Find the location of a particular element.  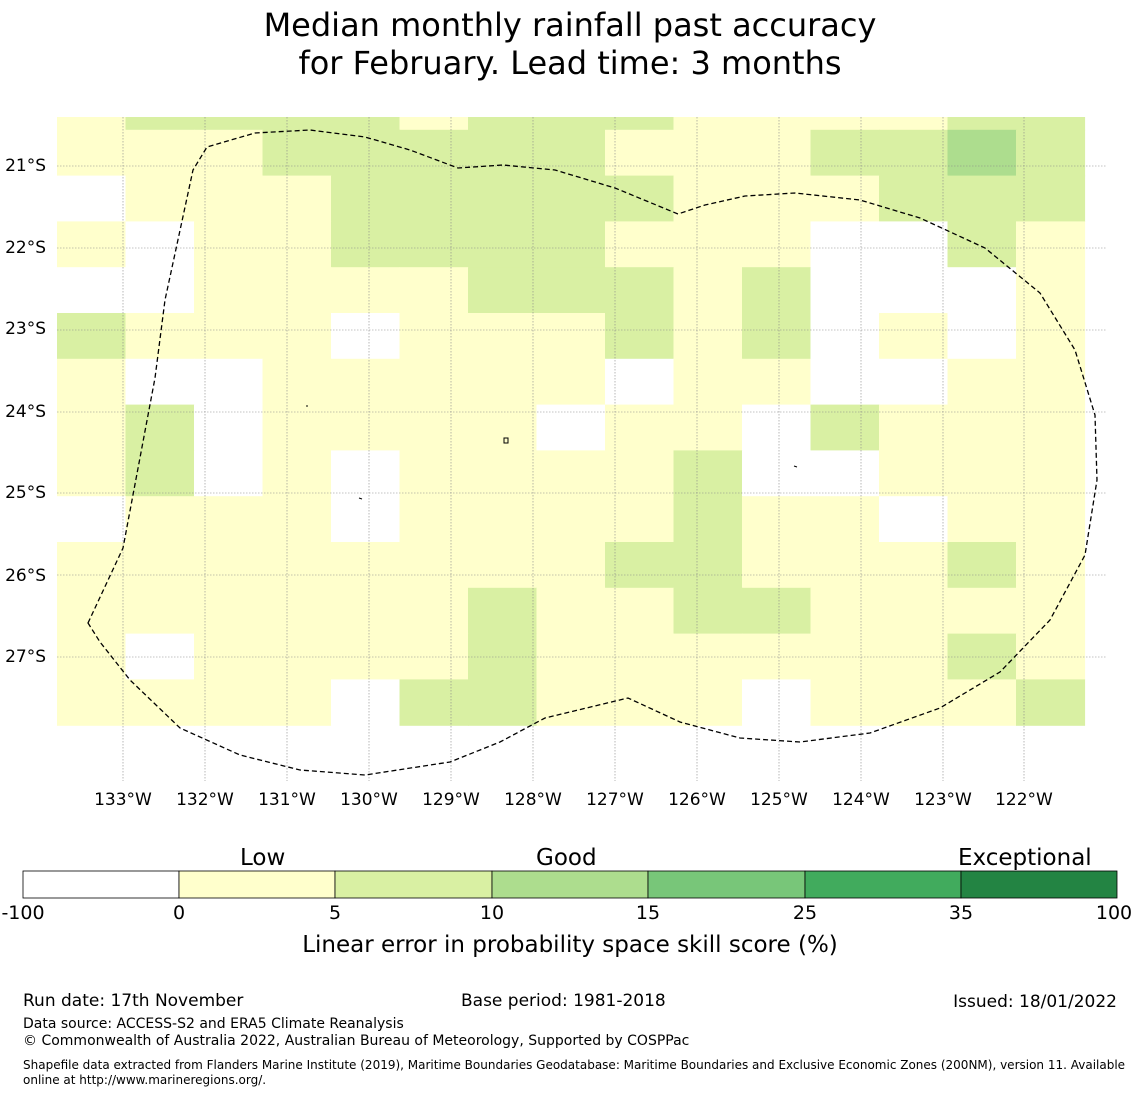

island-mark is located at coordinates (360, 498).